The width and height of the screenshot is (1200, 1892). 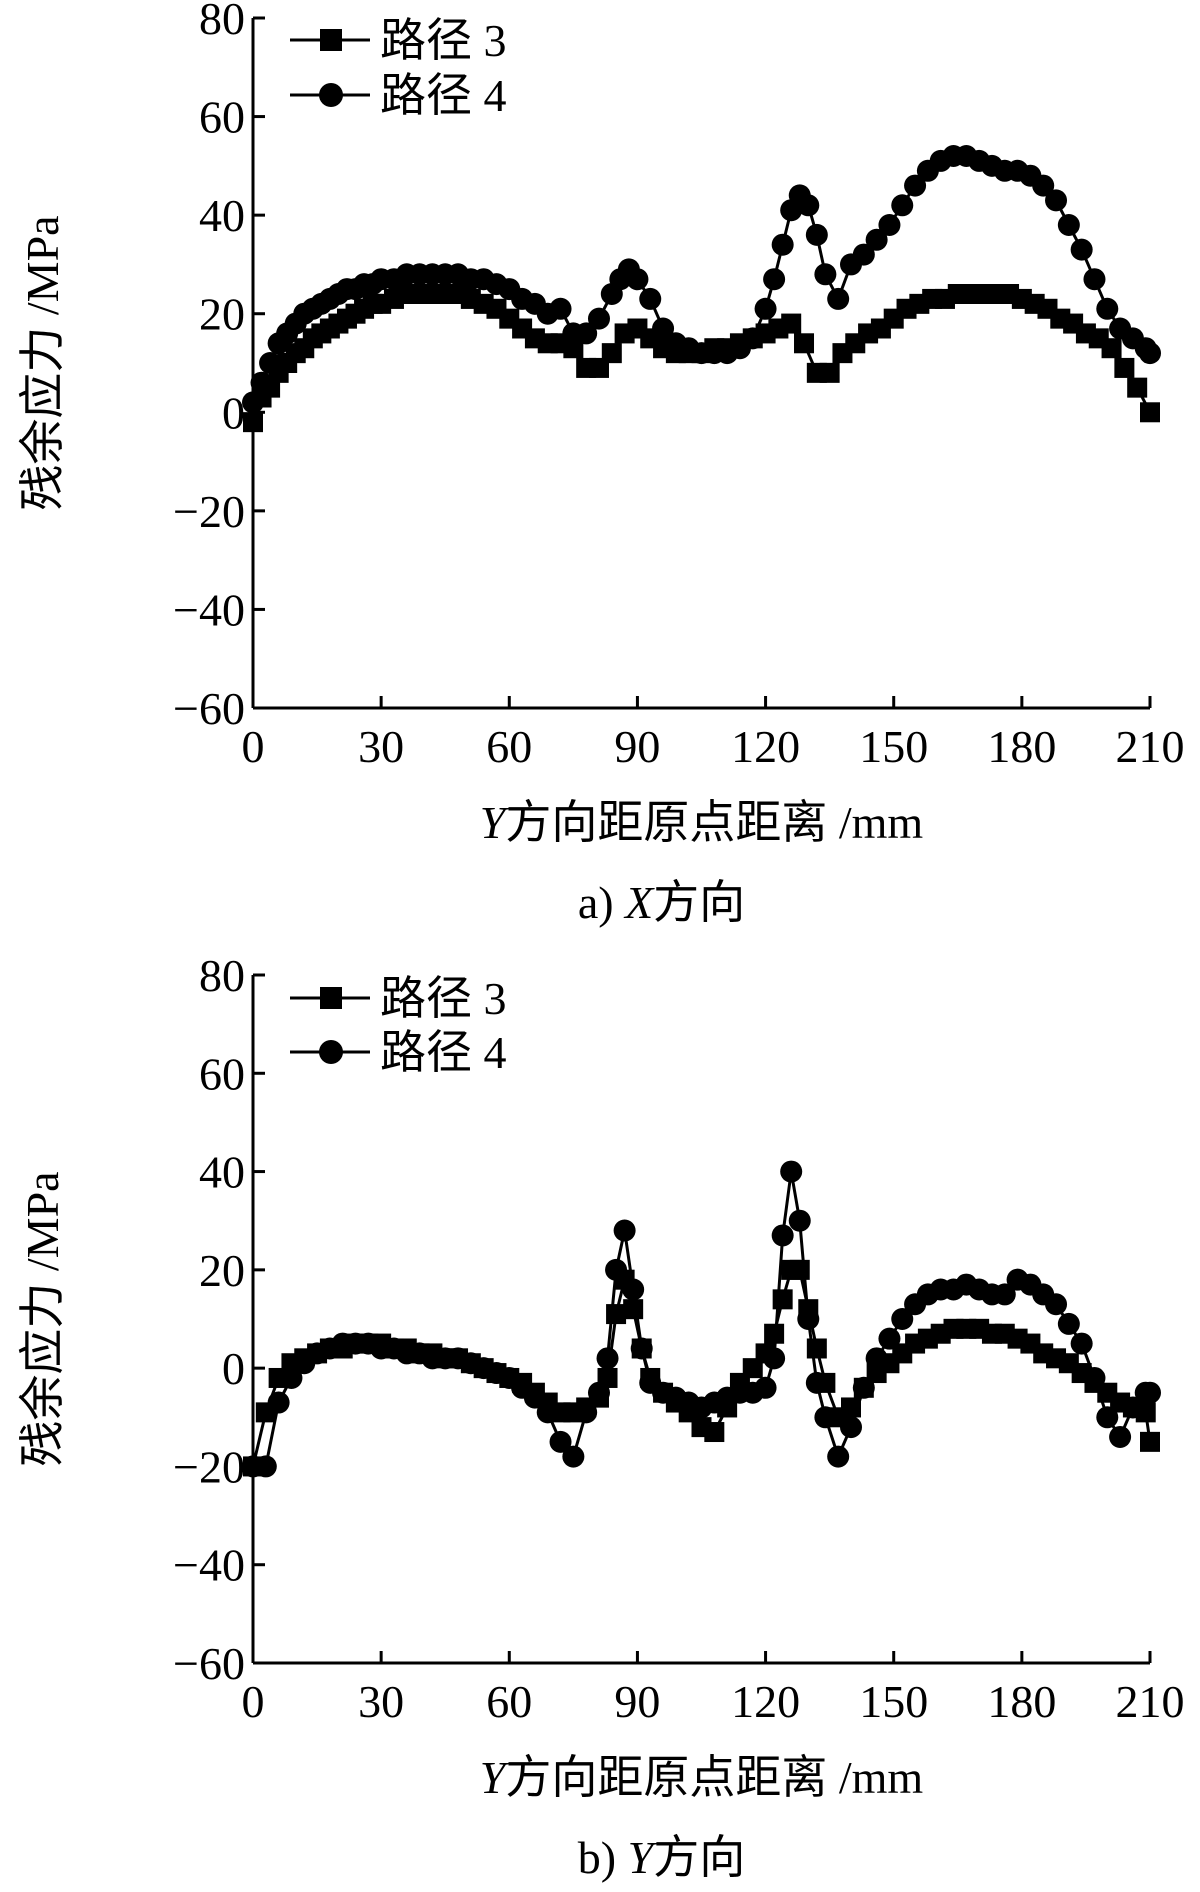 What do you see at coordinates (601, 902) in the screenshot?
I see `caption-prefix: a)` at bounding box center [601, 902].